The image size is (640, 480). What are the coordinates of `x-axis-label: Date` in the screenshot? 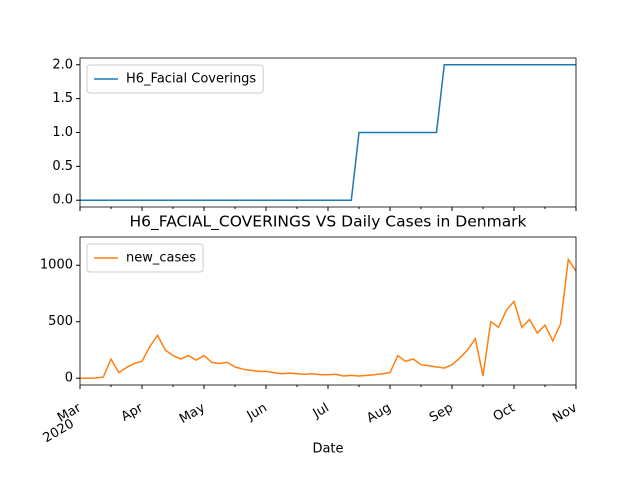 It's located at (327, 449).